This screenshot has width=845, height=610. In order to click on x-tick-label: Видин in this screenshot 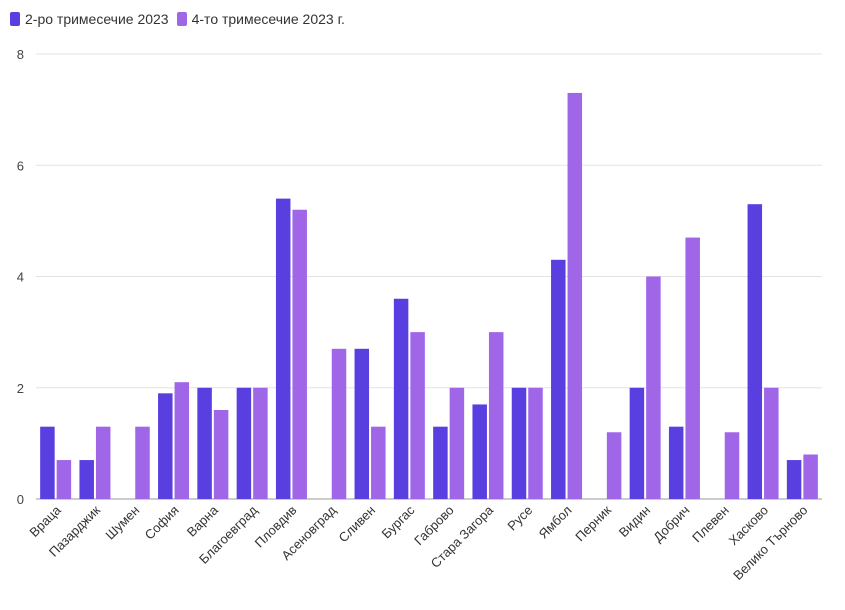, I will do `click(634, 521)`.